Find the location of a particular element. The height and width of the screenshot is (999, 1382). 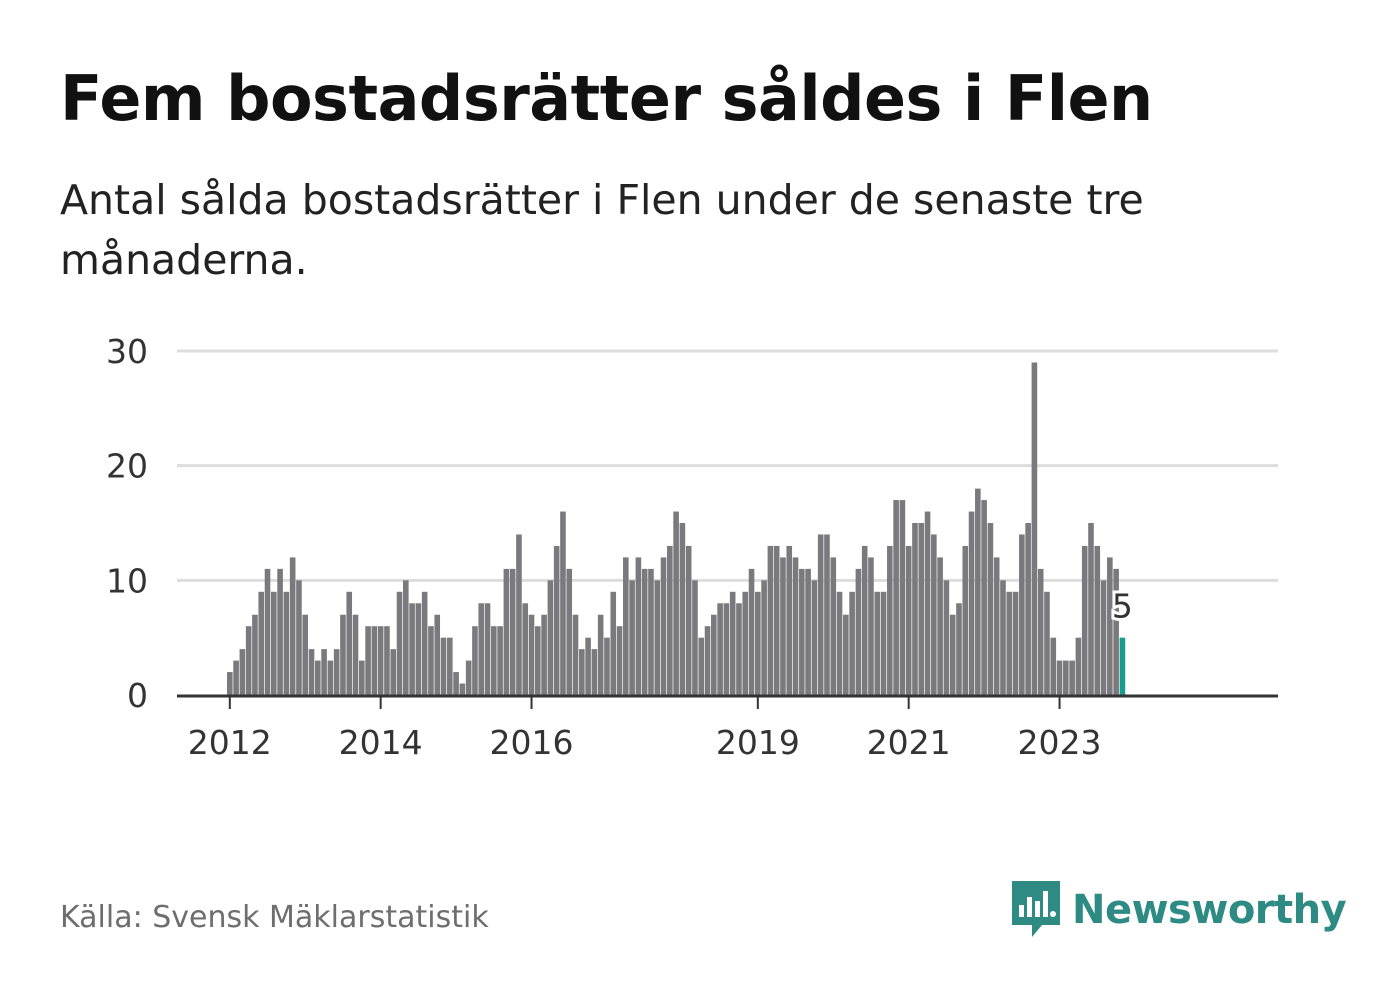

source-note: Källa: Svensk Mäklarstatistik is located at coordinates (274, 917).